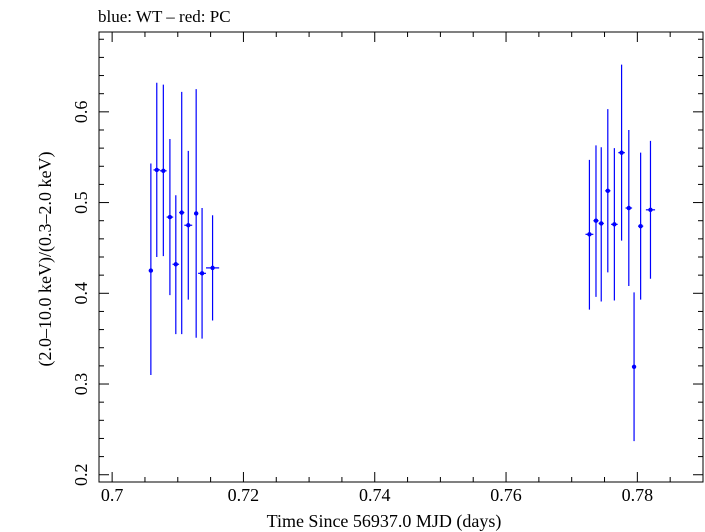 Image resolution: width=705 pixels, height=532 pixels. I want to click on chart-title: blue: WT – red: PC, so click(164, 16).